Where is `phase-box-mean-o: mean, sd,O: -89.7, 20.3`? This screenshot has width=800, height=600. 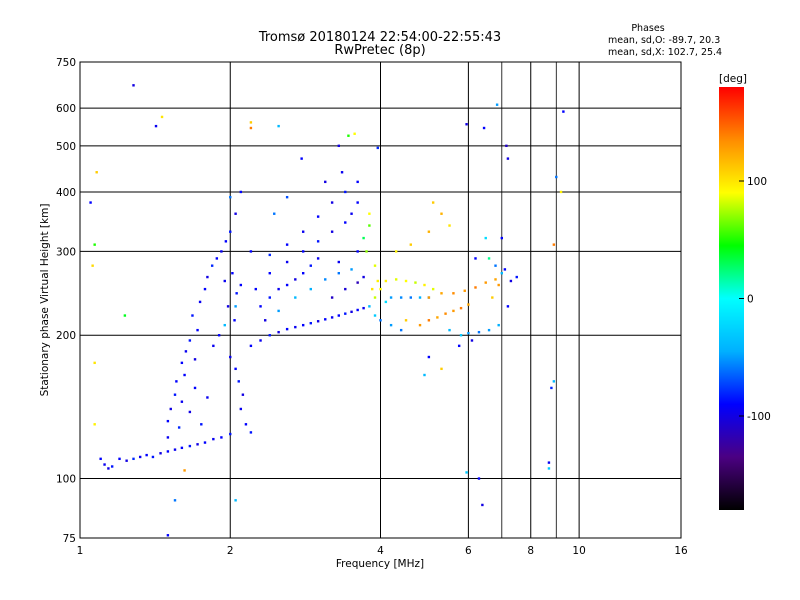 phase-box-mean-o: mean, sd,O: -89.7, 20.3 is located at coordinates (664, 40).